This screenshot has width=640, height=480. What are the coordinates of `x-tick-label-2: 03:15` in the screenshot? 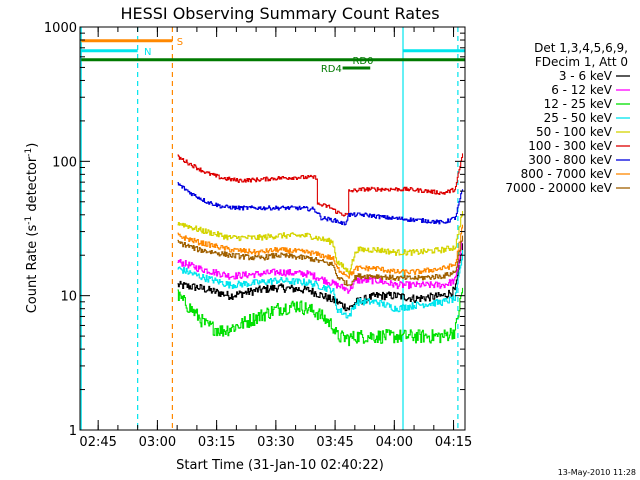 It's located at (216, 442).